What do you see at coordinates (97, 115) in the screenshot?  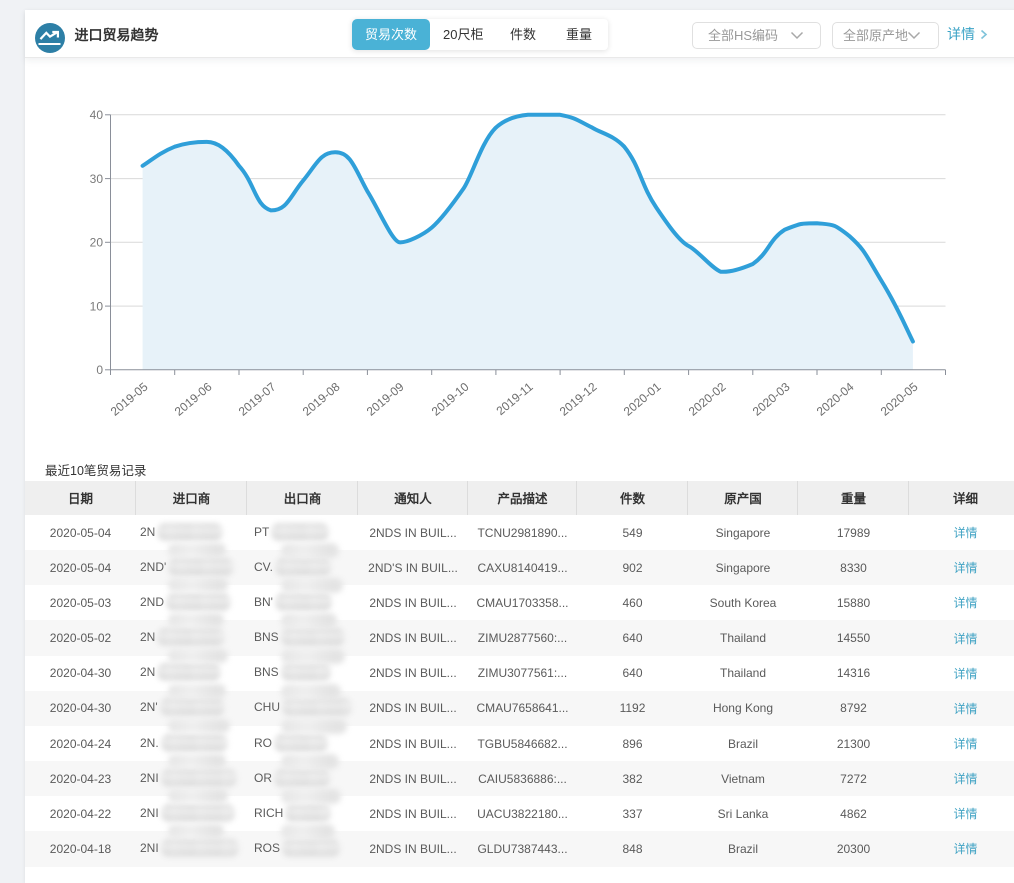 I see `svg-text: 40` at bounding box center [97, 115].